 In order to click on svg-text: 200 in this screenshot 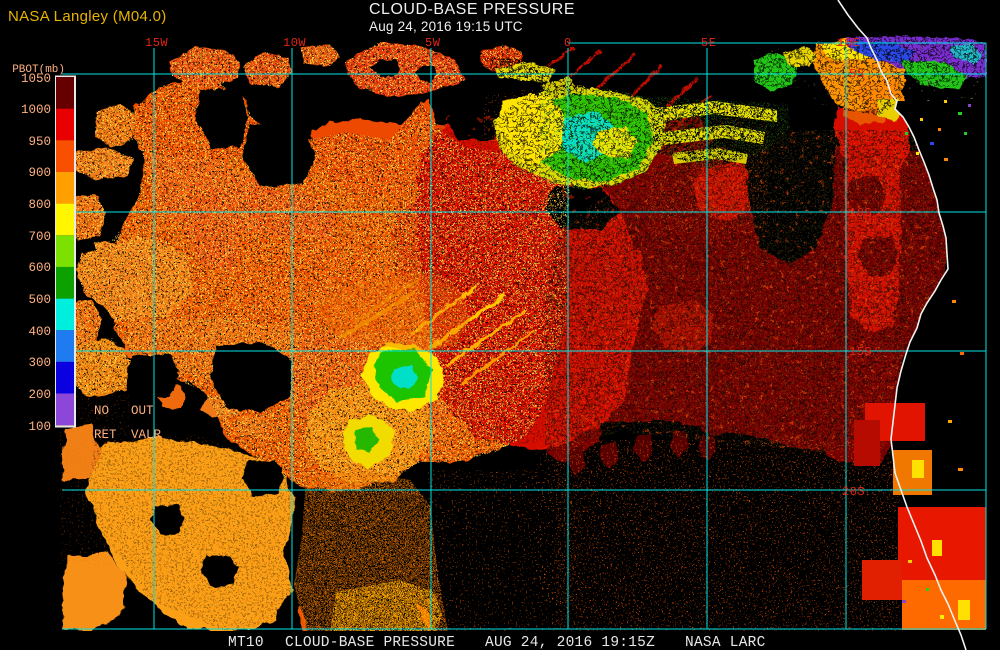, I will do `click(39, 395)`.